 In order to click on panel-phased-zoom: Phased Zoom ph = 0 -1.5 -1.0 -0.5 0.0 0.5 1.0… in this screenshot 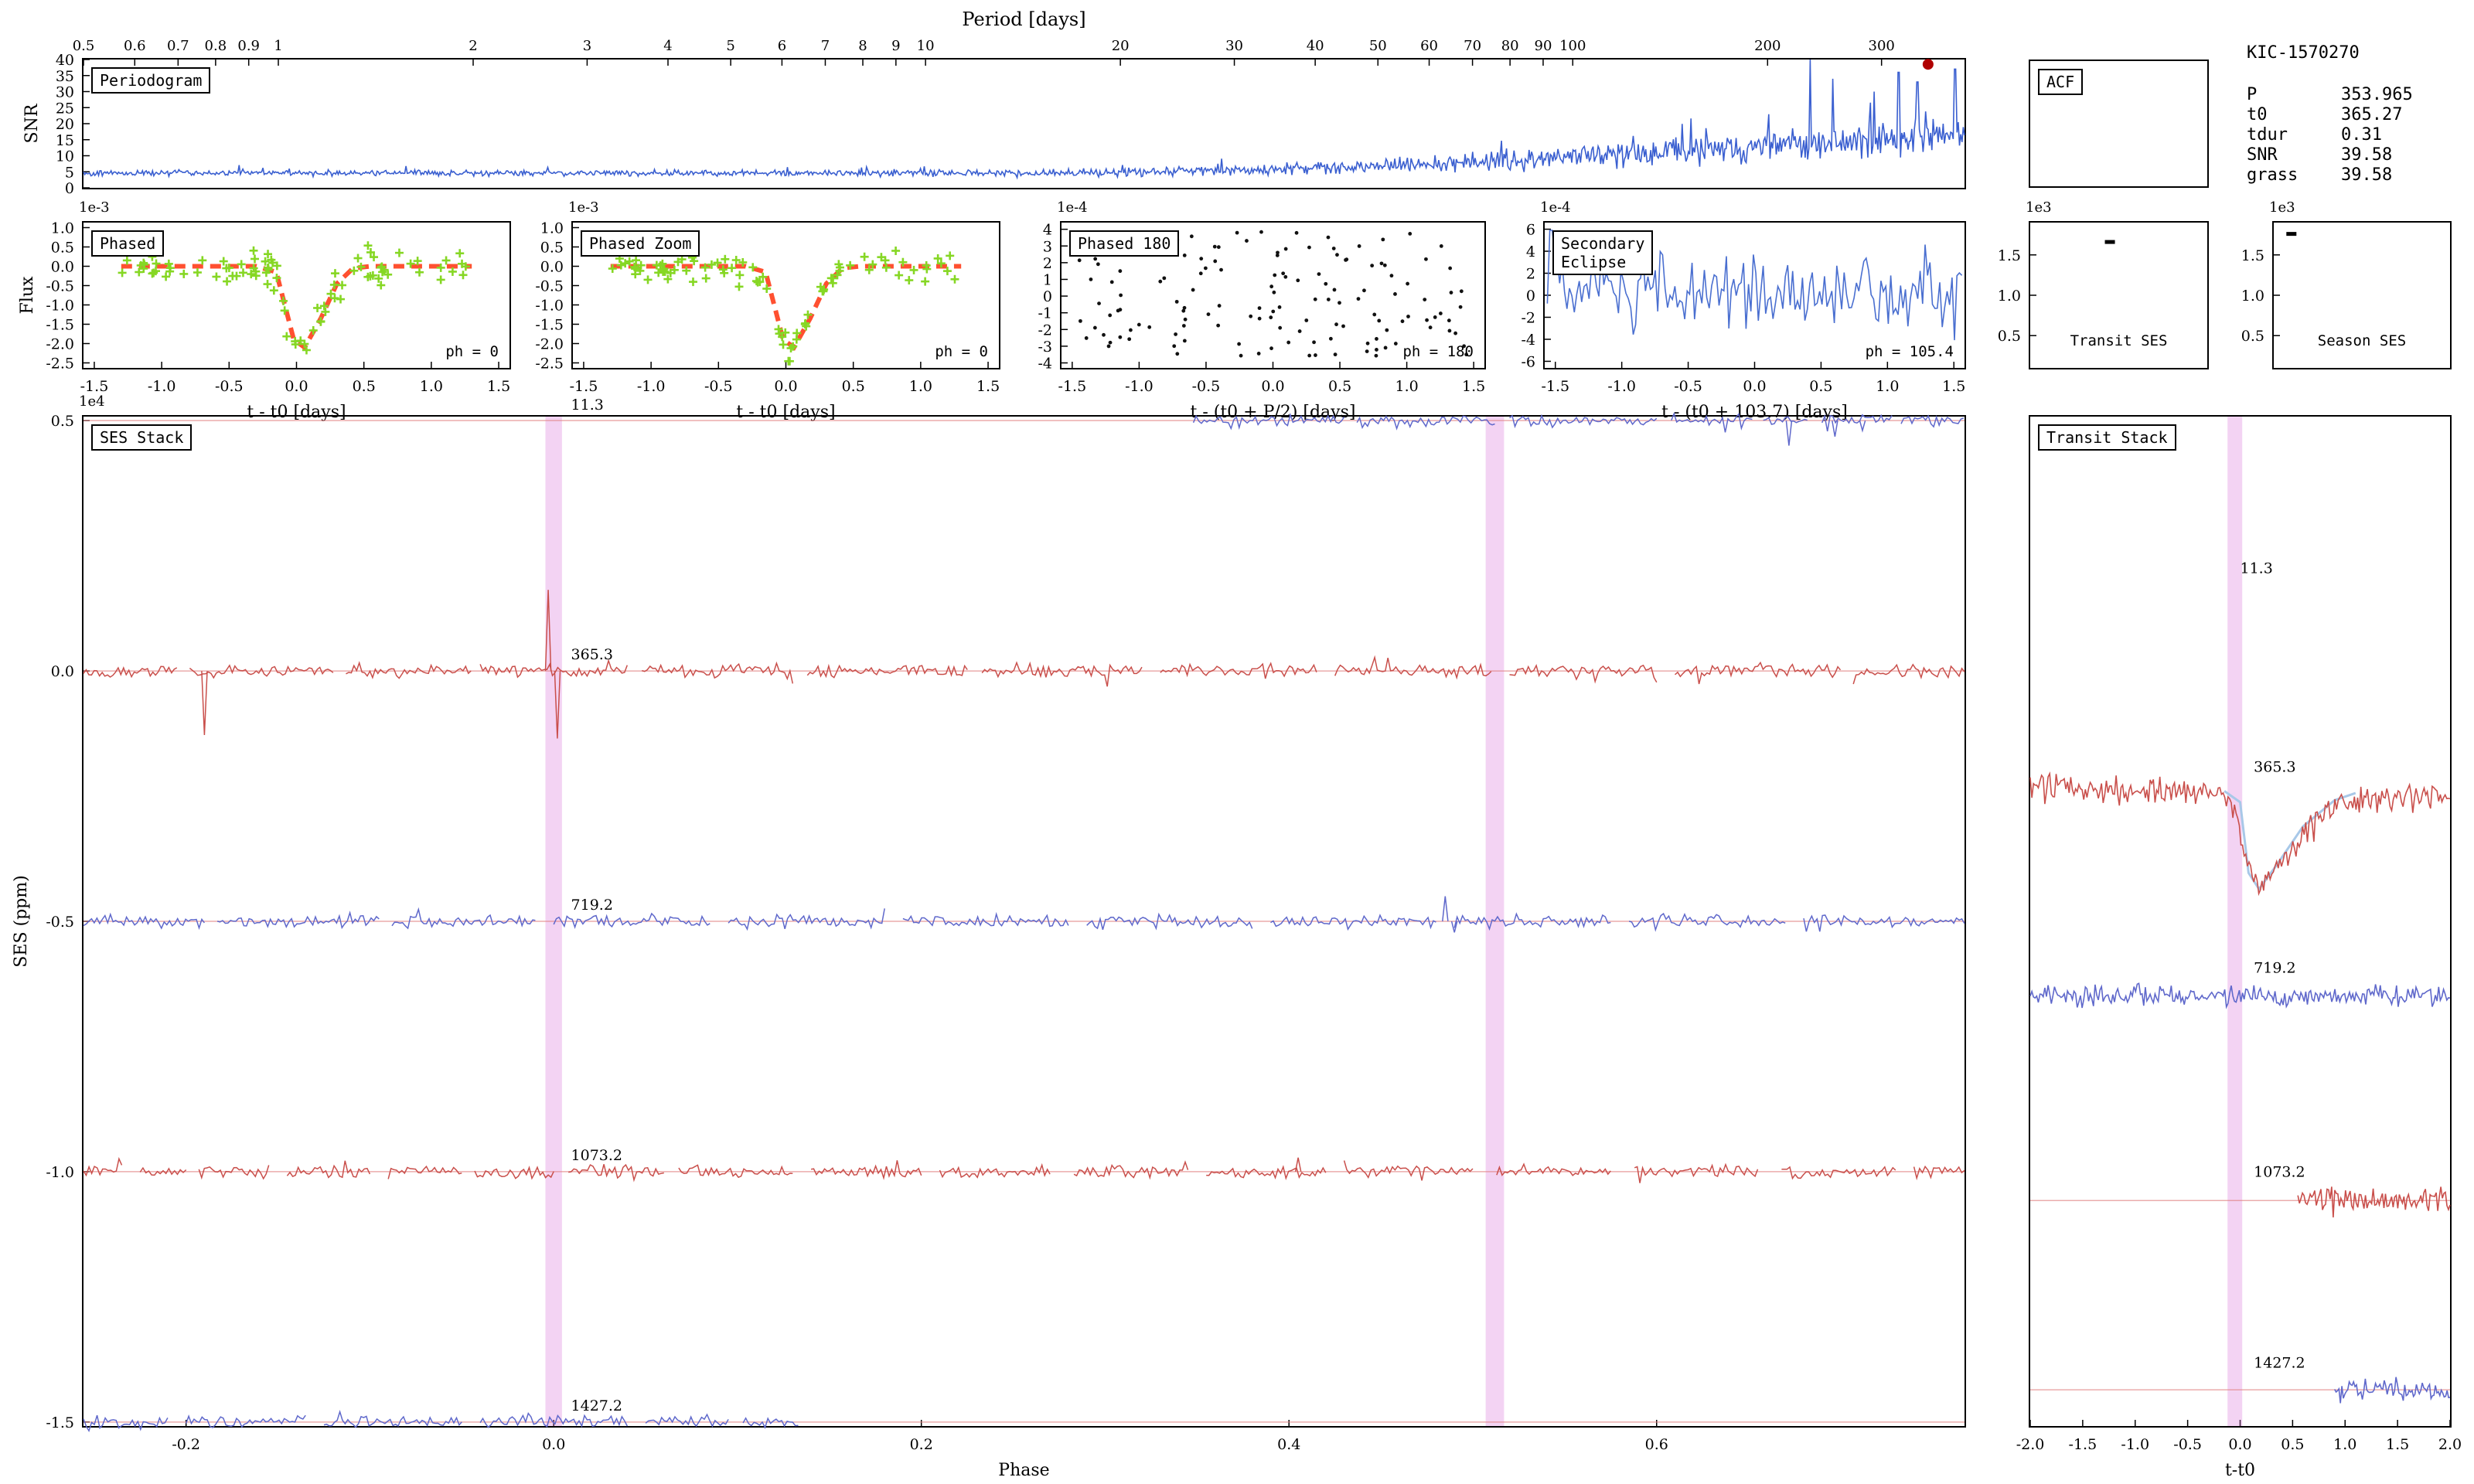, I will do `click(767, 310)`.